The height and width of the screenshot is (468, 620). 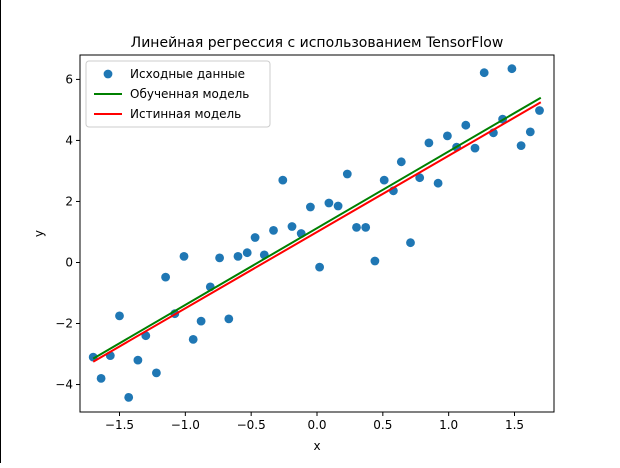 What do you see at coordinates (119, 425) in the screenshot?
I see `x-tick-label: −1.5` at bounding box center [119, 425].